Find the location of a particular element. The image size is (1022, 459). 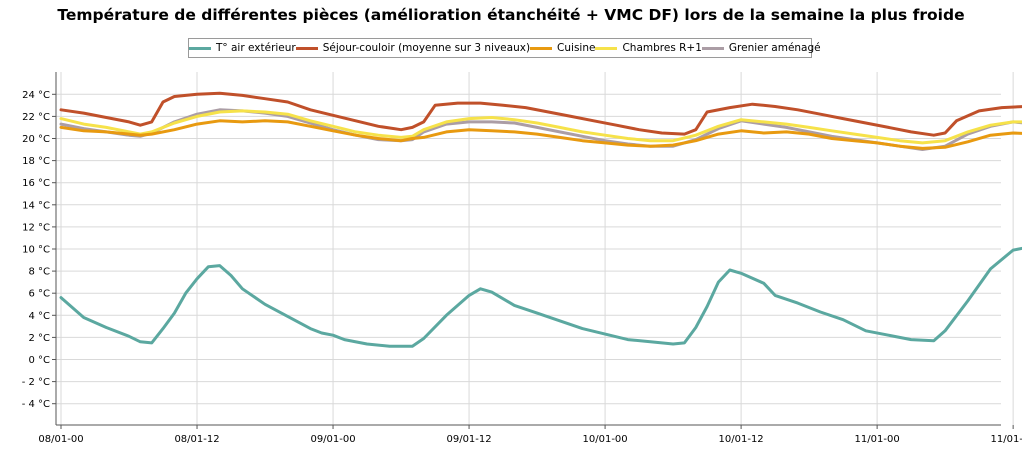

y-tick-label: 4 °C is located at coordinates (39, 316).